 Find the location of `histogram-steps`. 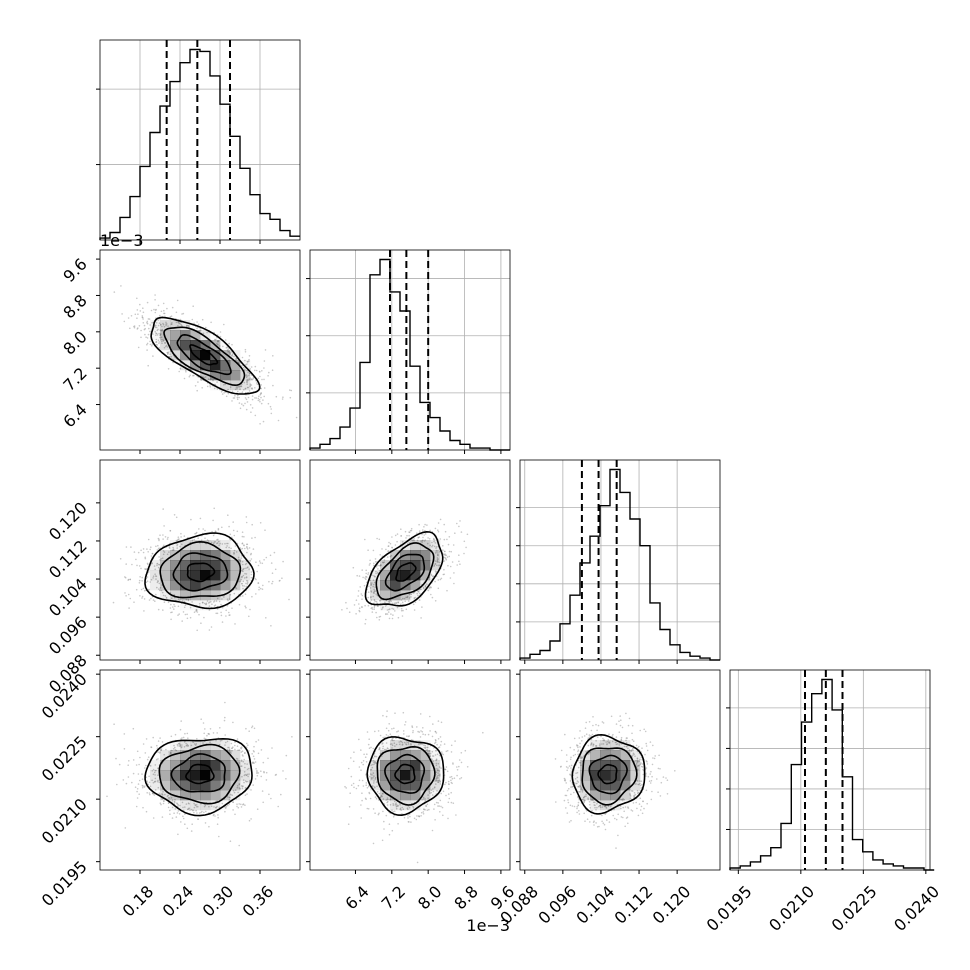

histogram-steps is located at coordinates (409, 354).